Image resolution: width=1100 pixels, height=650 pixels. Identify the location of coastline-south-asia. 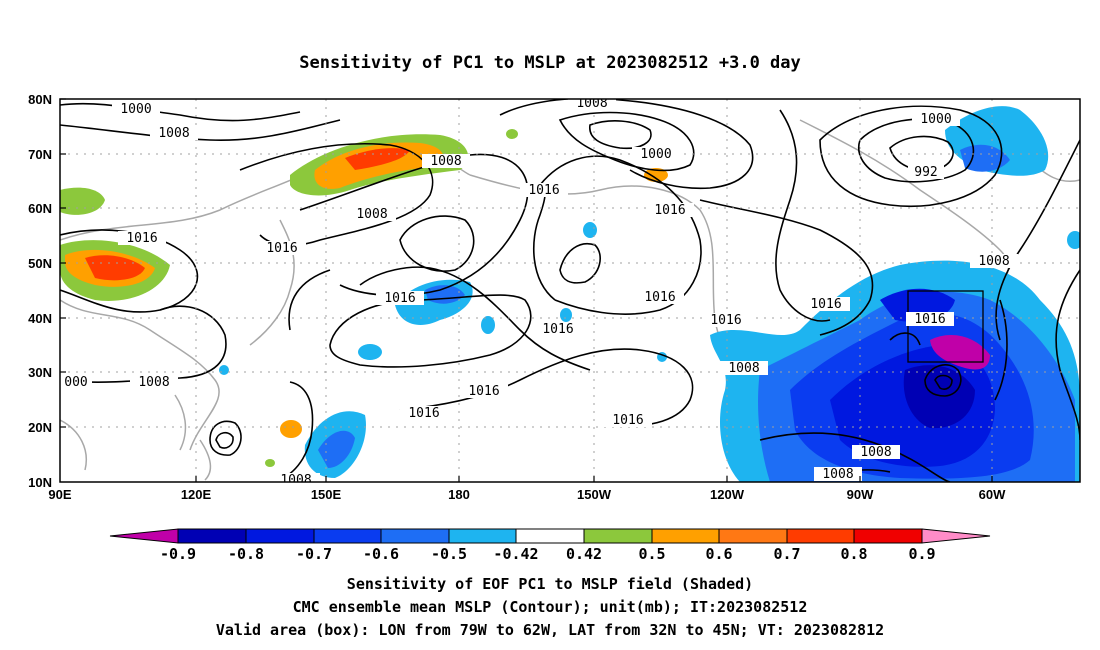
(73, 445).